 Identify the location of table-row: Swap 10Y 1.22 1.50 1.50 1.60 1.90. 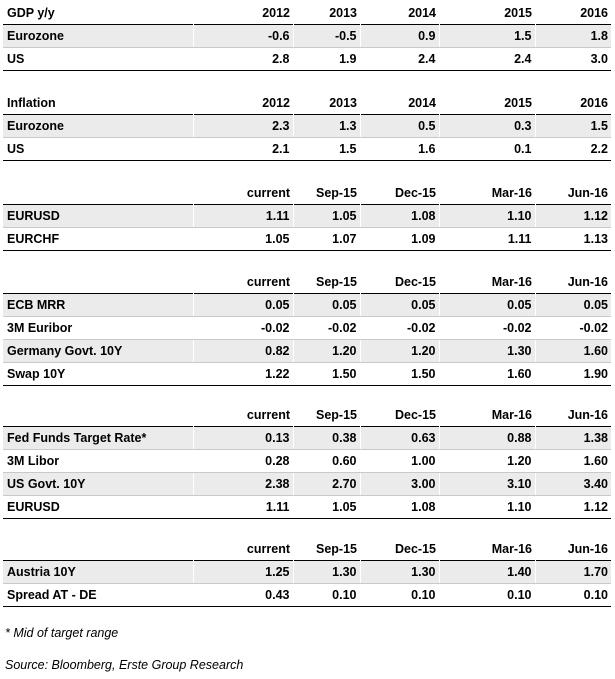
(307, 374).